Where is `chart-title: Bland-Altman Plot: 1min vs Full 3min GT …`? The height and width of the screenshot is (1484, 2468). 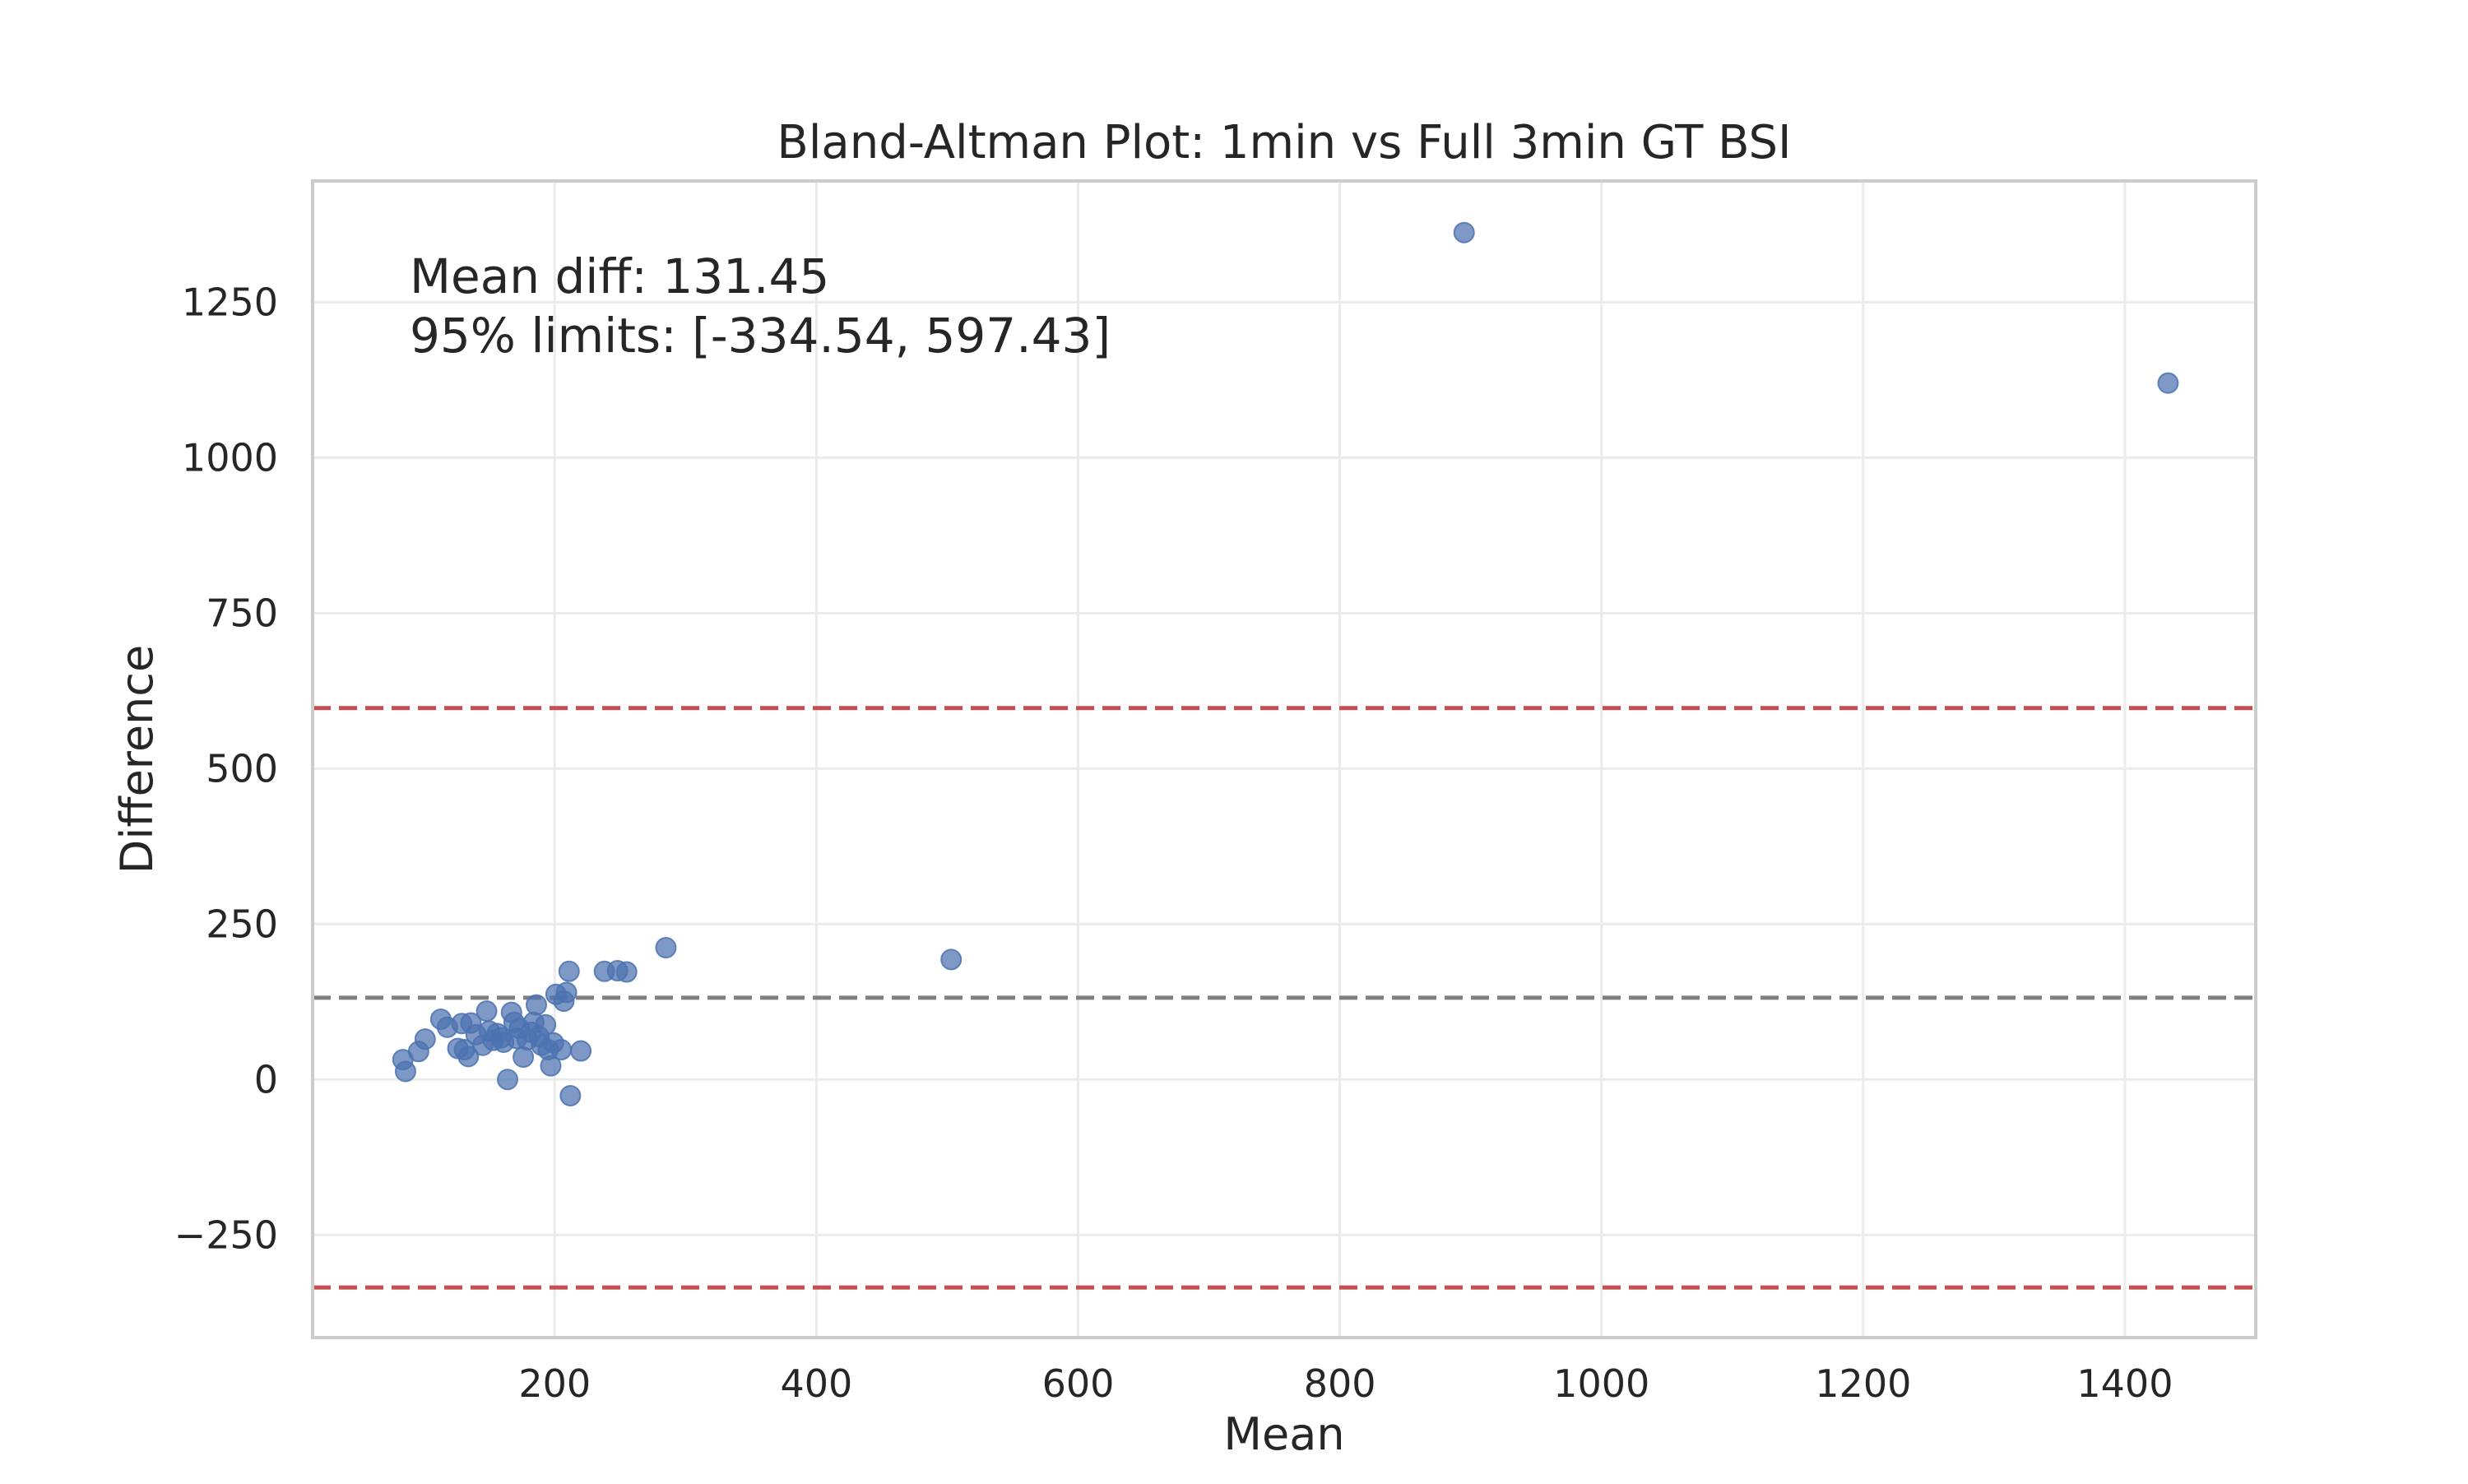 chart-title: Bland-Altman Plot: 1min vs Full 3min GT … is located at coordinates (1284, 142).